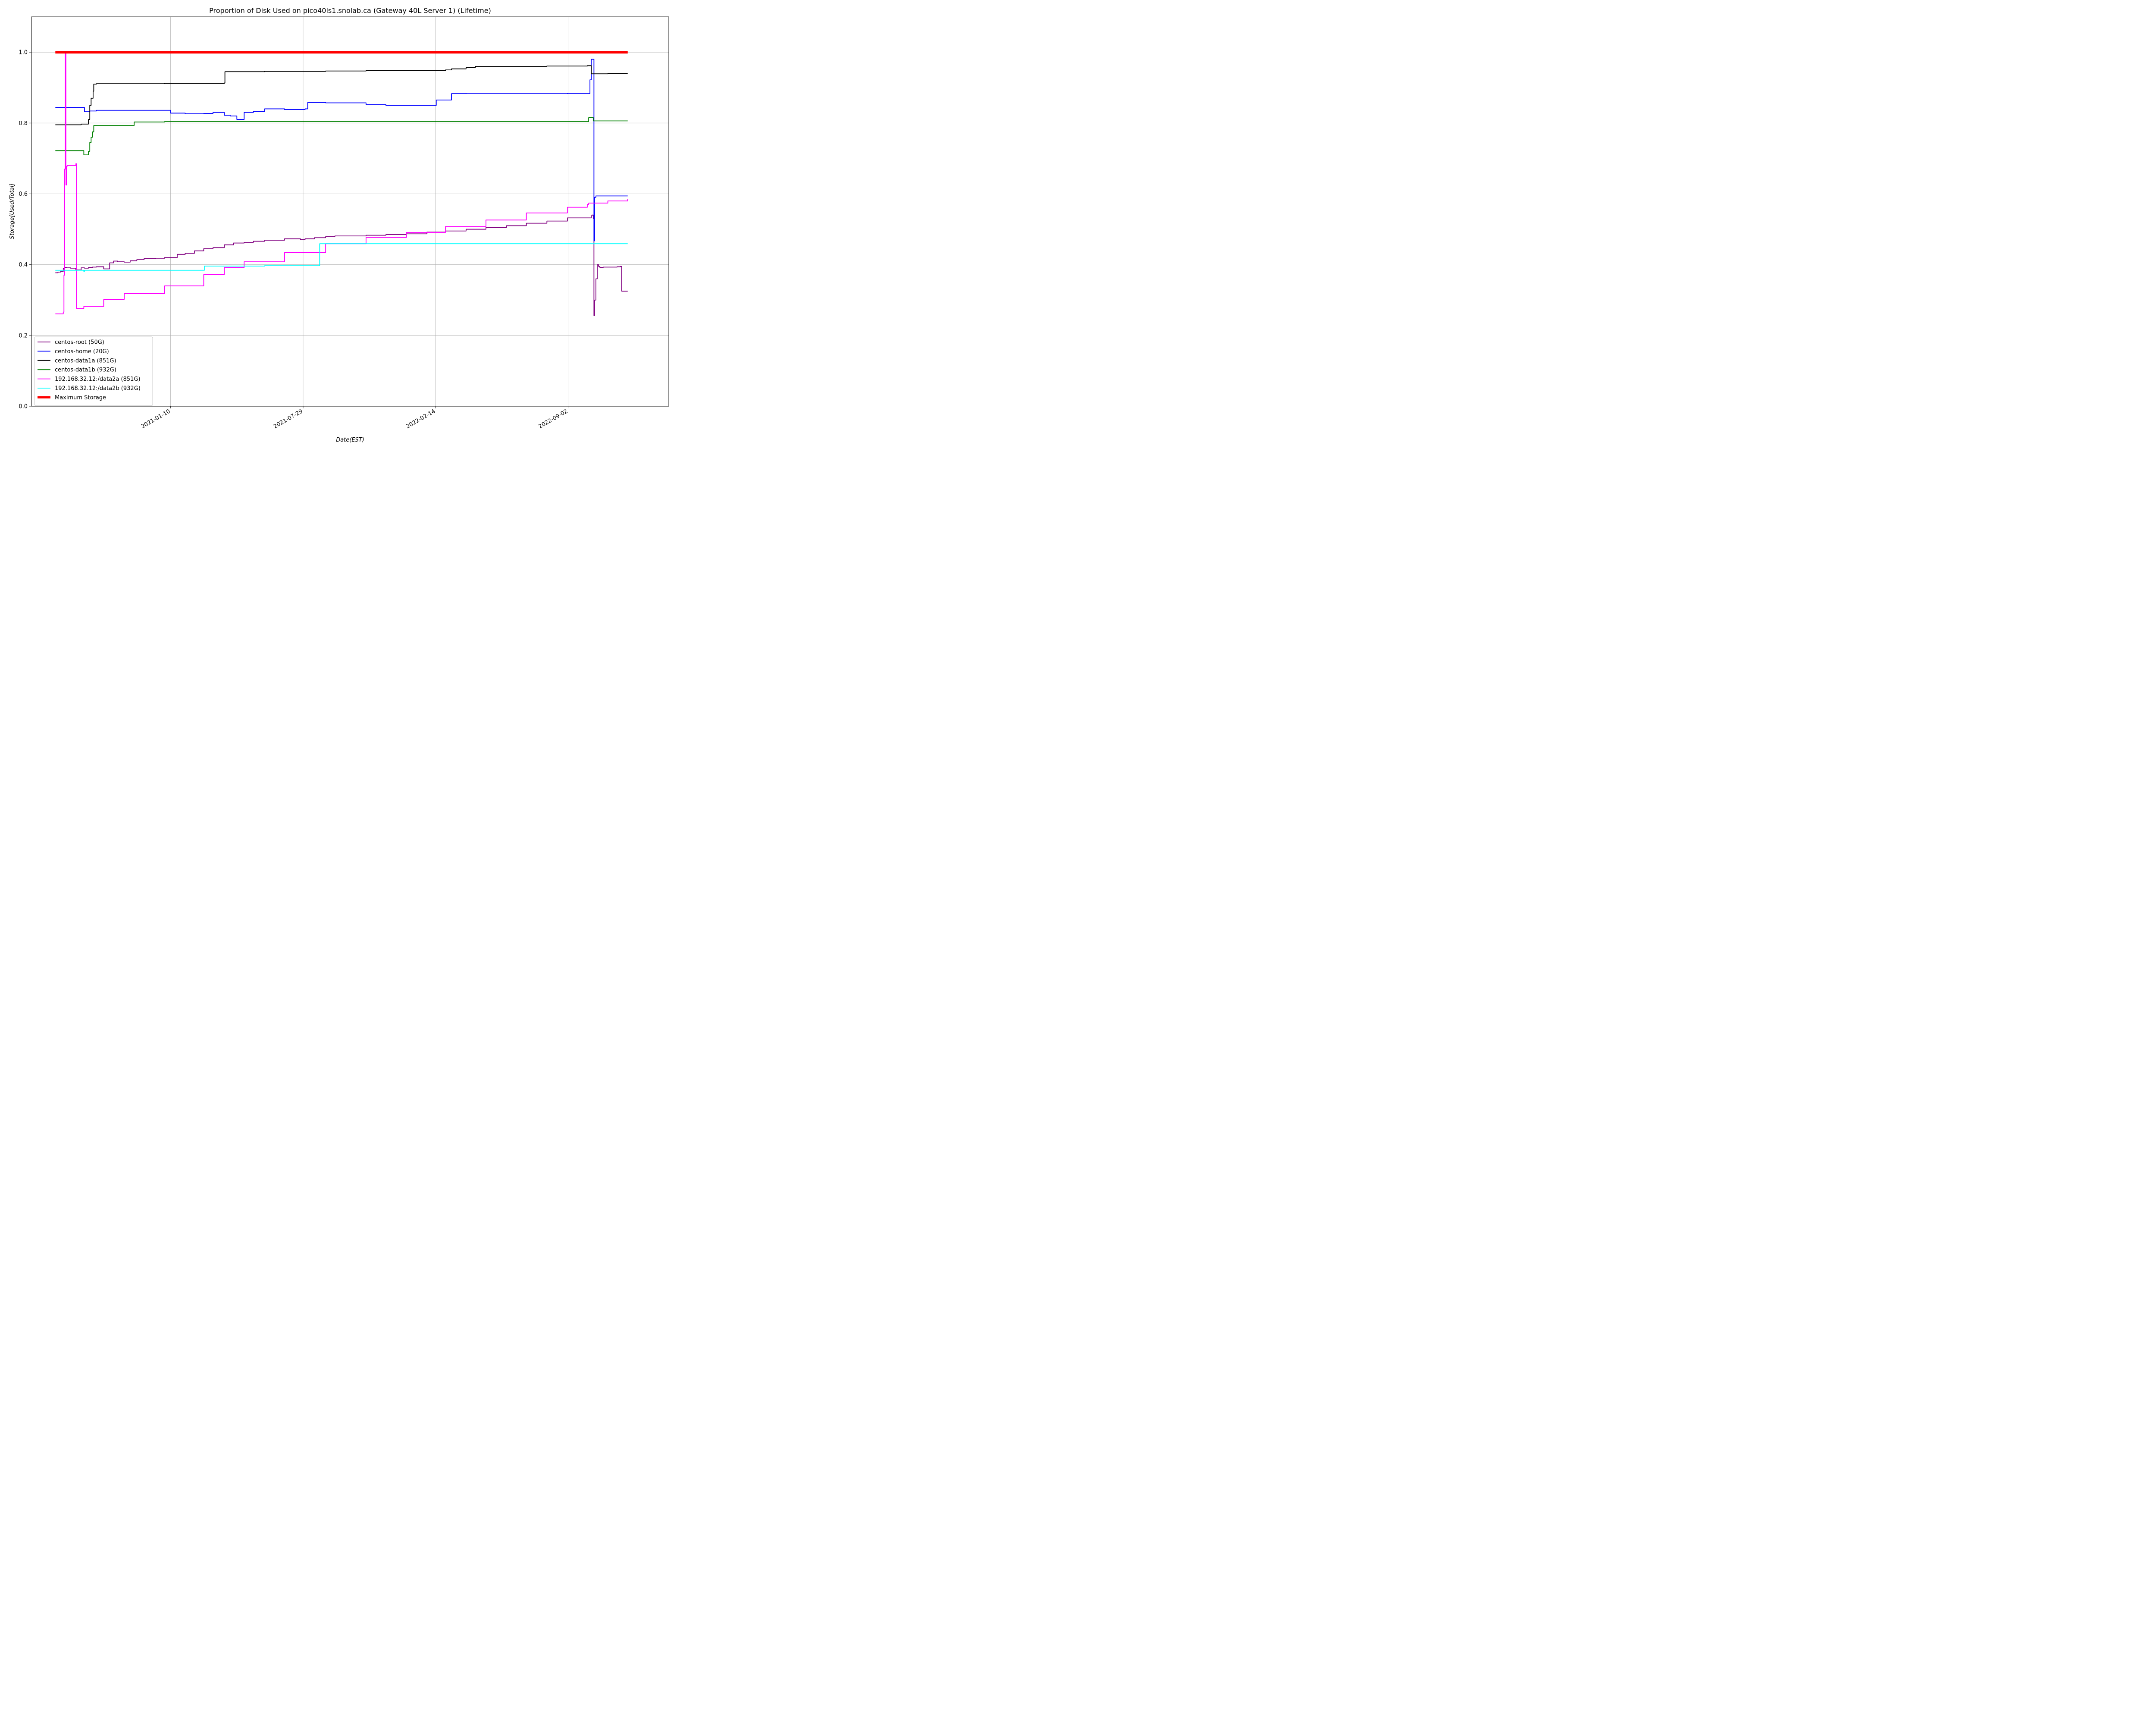 The height and width of the screenshot is (1725, 2156). Describe the element at coordinates (23, 407) in the screenshot. I see `y-tick-label: 0.0` at that location.